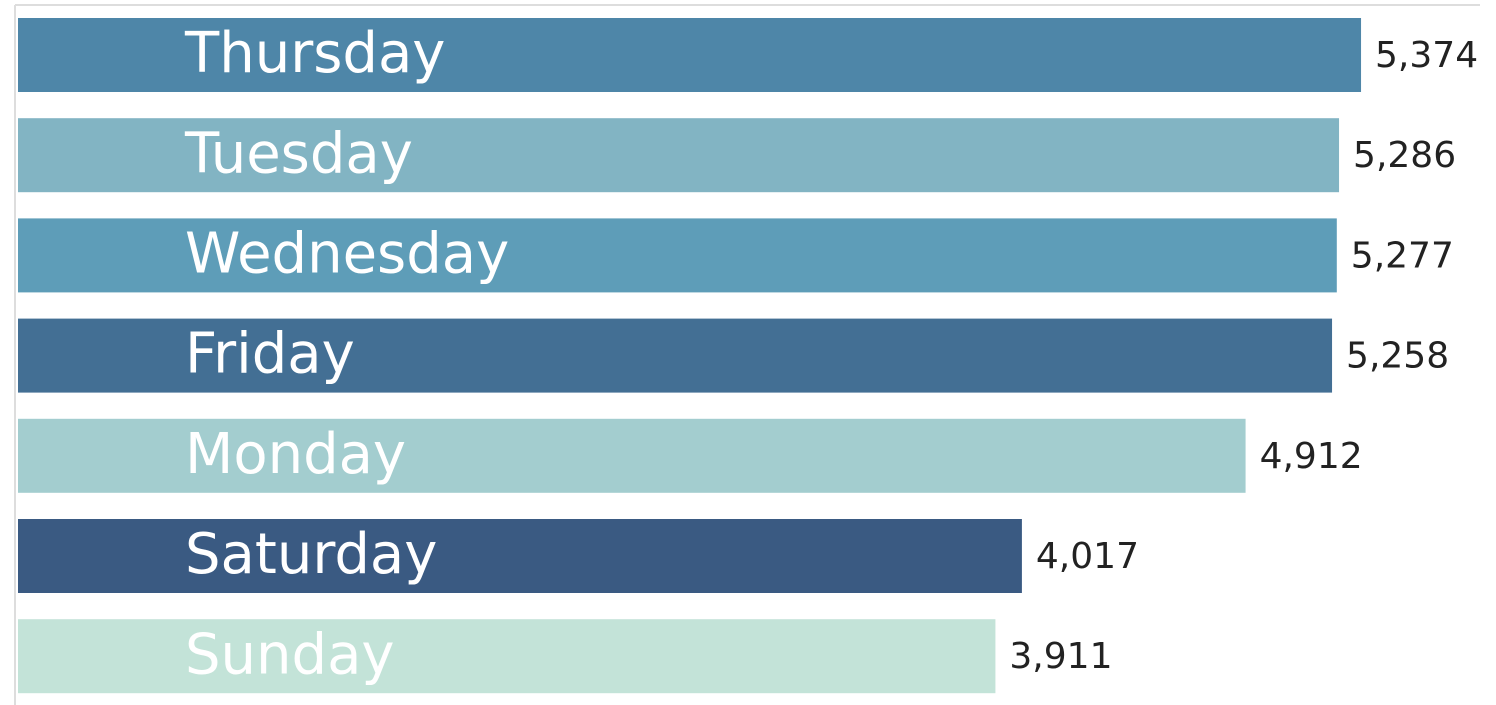  I want to click on value-label: 4,912, so click(1311, 456).